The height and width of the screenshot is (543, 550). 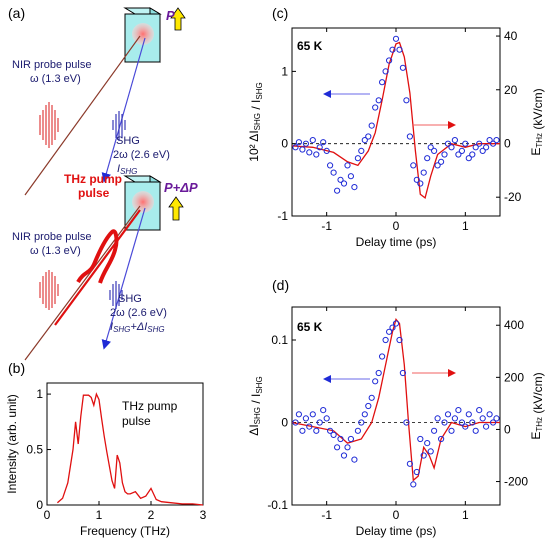 I want to click on shg-pulse-top, so click(x=119, y=126).